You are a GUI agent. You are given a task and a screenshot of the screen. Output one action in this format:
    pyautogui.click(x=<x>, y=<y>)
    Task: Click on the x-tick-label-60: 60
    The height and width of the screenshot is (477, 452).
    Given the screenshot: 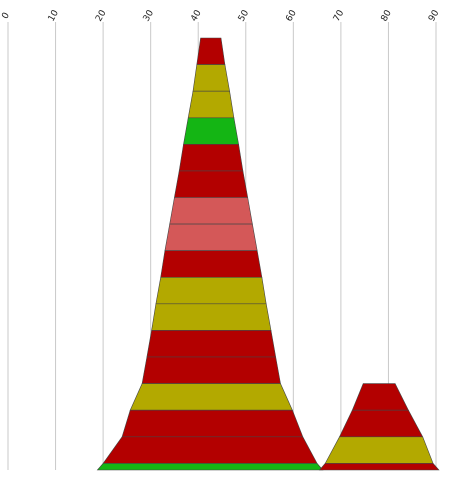 What is the action you would take?
    pyautogui.click(x=291, y=15)
    